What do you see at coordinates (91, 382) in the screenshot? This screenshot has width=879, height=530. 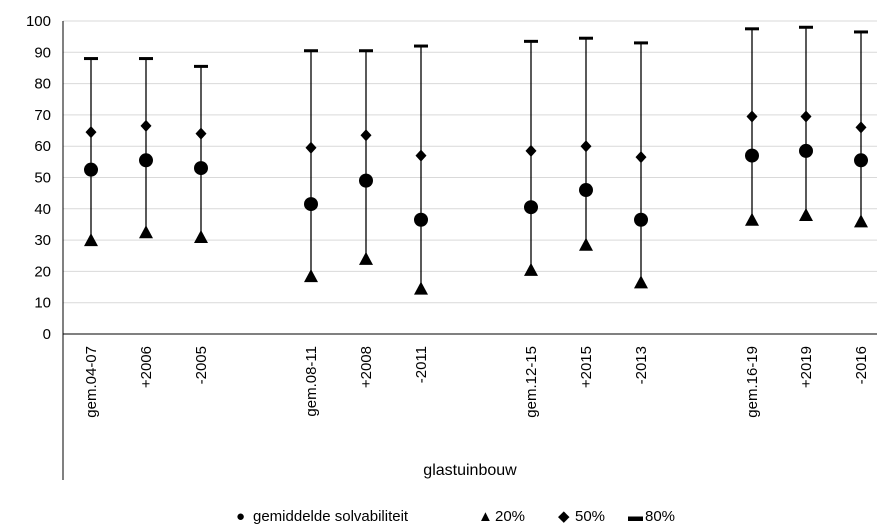 I see `category-label: gem.04-07` at bounding box center [91, 382].